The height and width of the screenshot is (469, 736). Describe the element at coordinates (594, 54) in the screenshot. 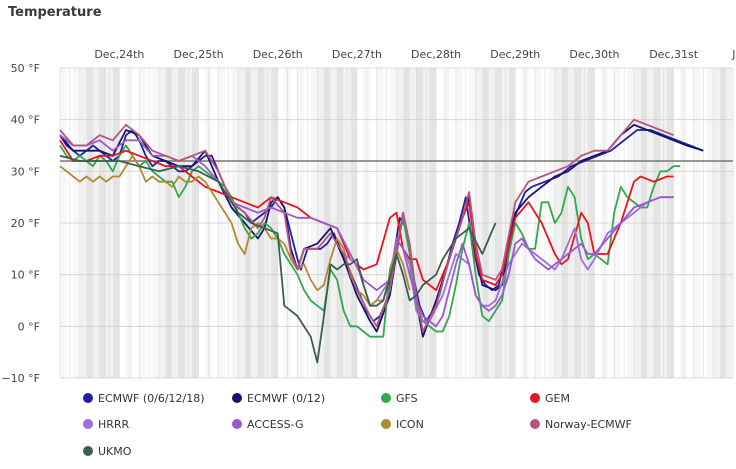

I see `x-tick-label: Dec,30th` at that location.